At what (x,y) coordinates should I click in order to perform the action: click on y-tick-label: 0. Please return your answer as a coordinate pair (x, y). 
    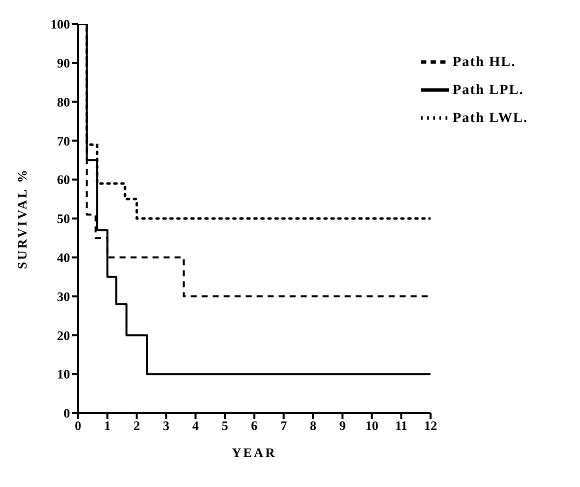
    Looking at the image, I should click on (67, 413).